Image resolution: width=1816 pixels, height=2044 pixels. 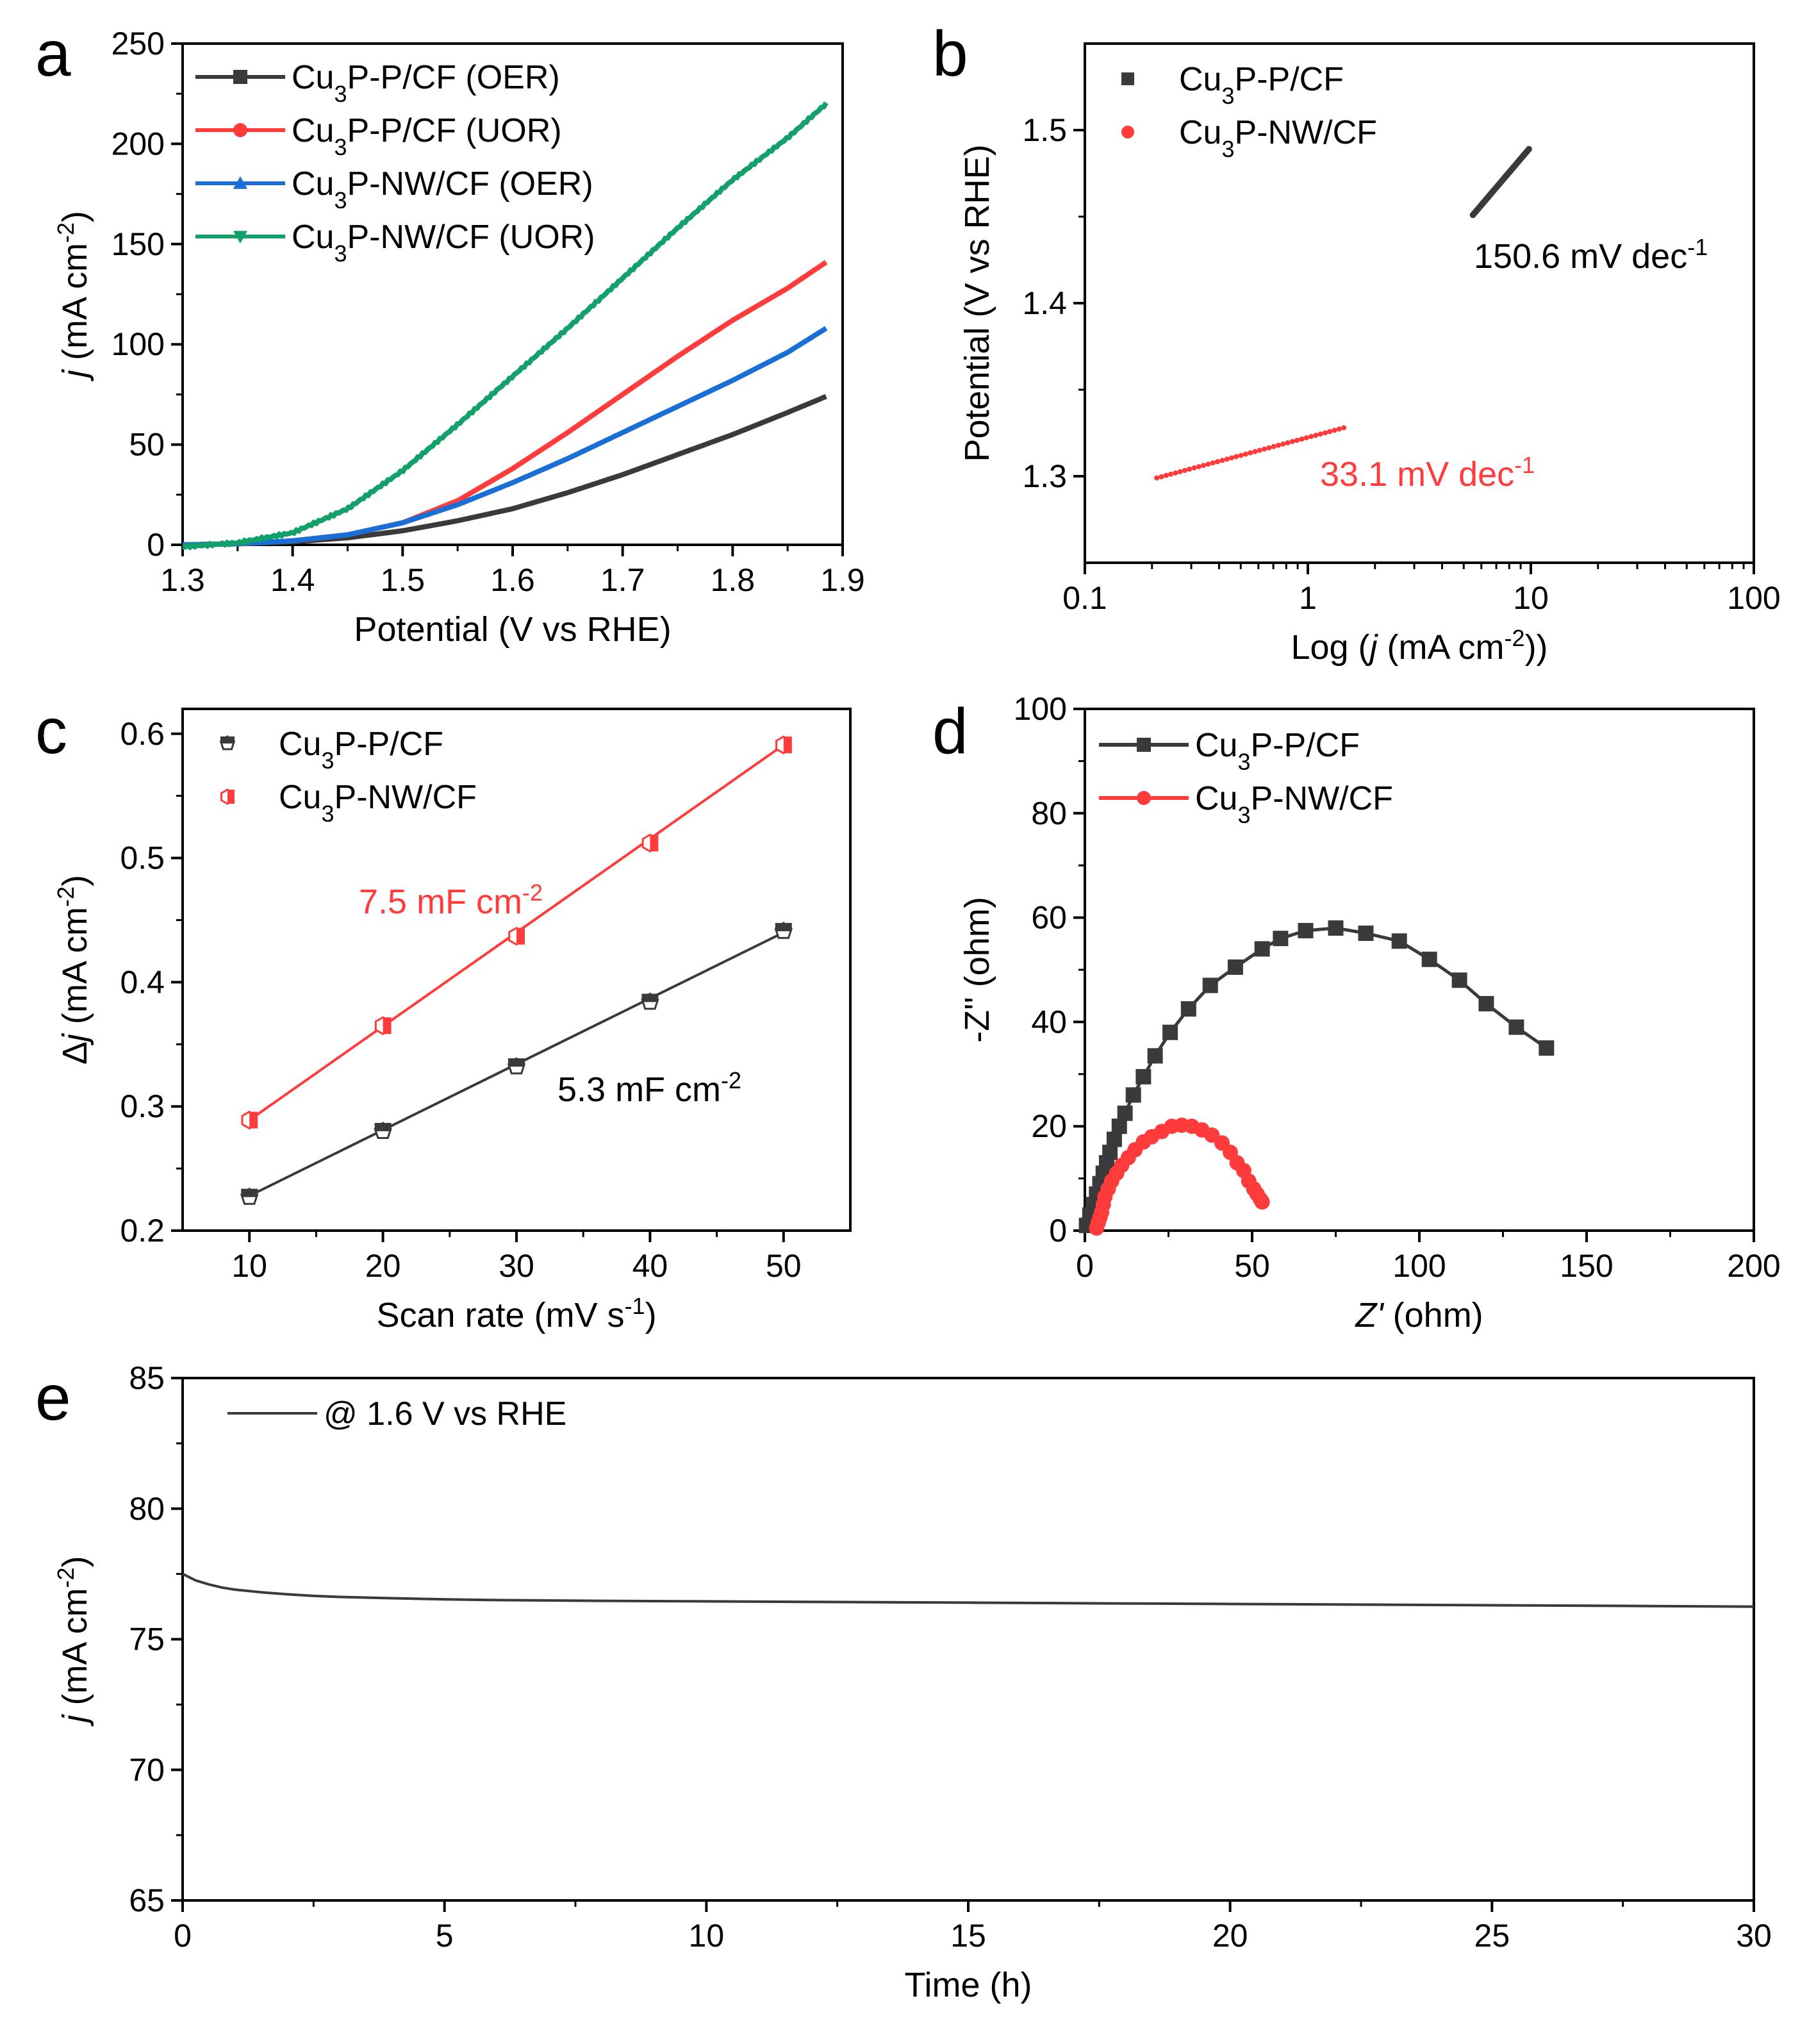 What do you see at coordinates (500, 1315) in the screenshot?
I see `x-axis-label-text: Scan rate (mV s` at bounding box center [500, 1315].